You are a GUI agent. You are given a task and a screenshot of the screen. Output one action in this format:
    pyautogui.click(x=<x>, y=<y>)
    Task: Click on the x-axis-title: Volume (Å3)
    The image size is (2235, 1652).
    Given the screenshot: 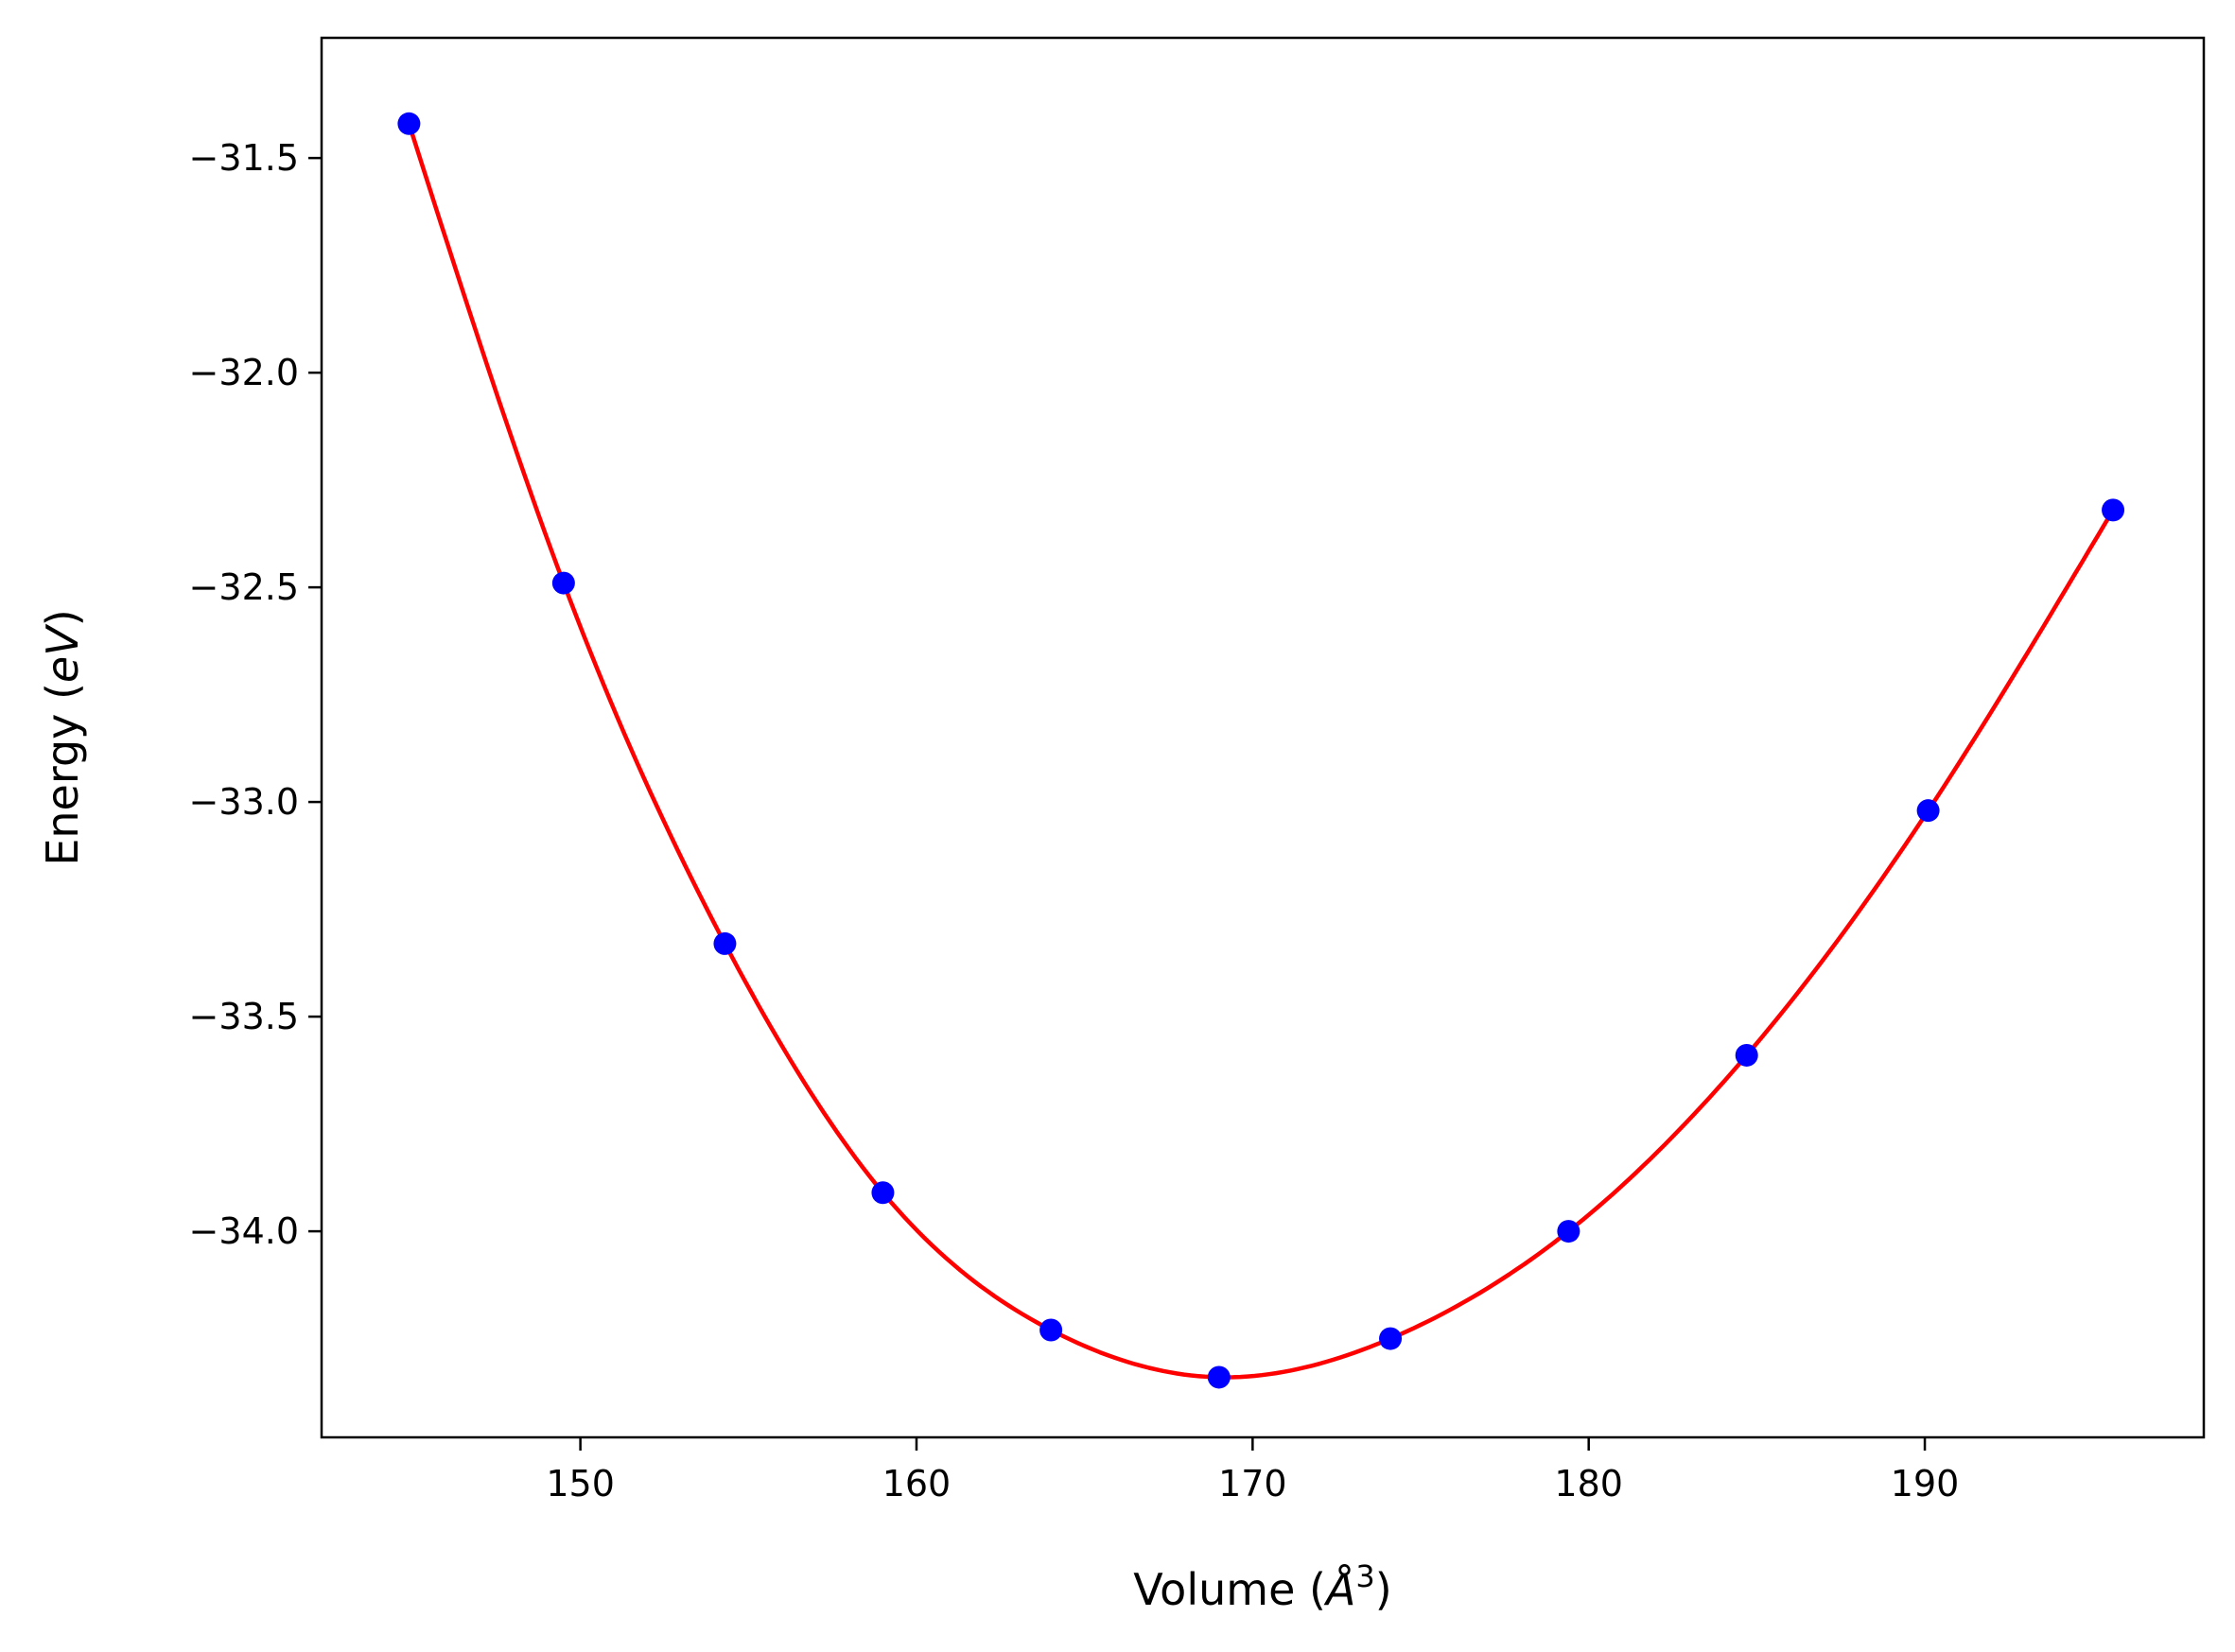 What is the action you would take?
    pyautogui.click(x=1262, y=1587)
    